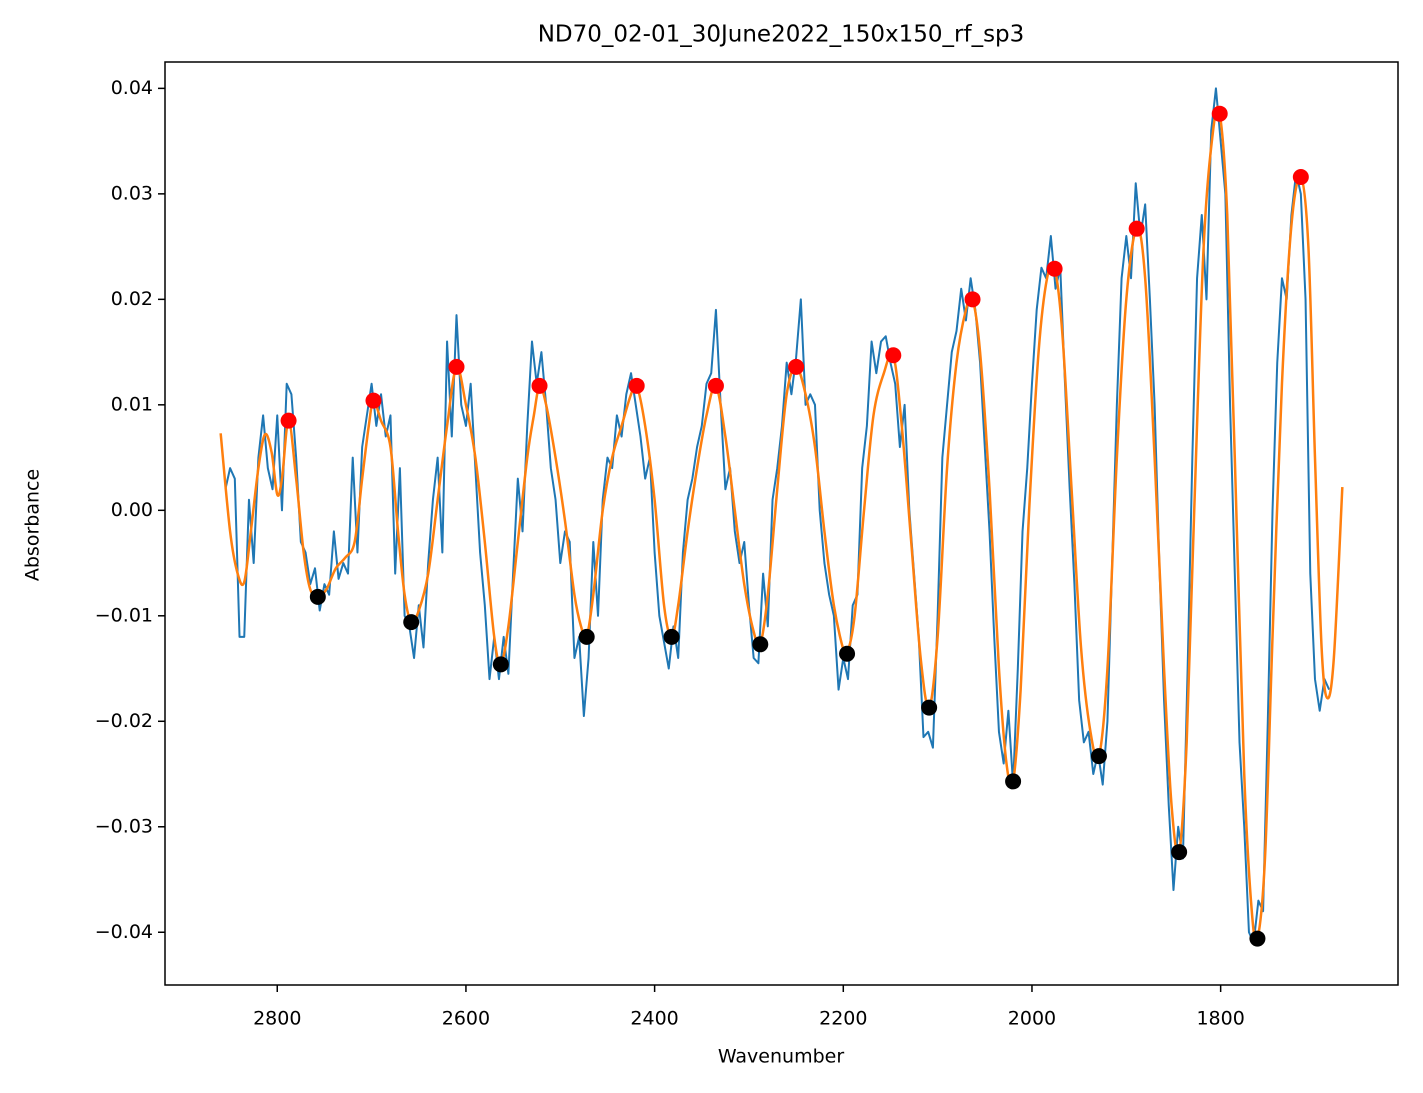 The height and width of the screenshot is (1093, 1423). I want to click on y-tick-label: 0.02, so click(132, 299).